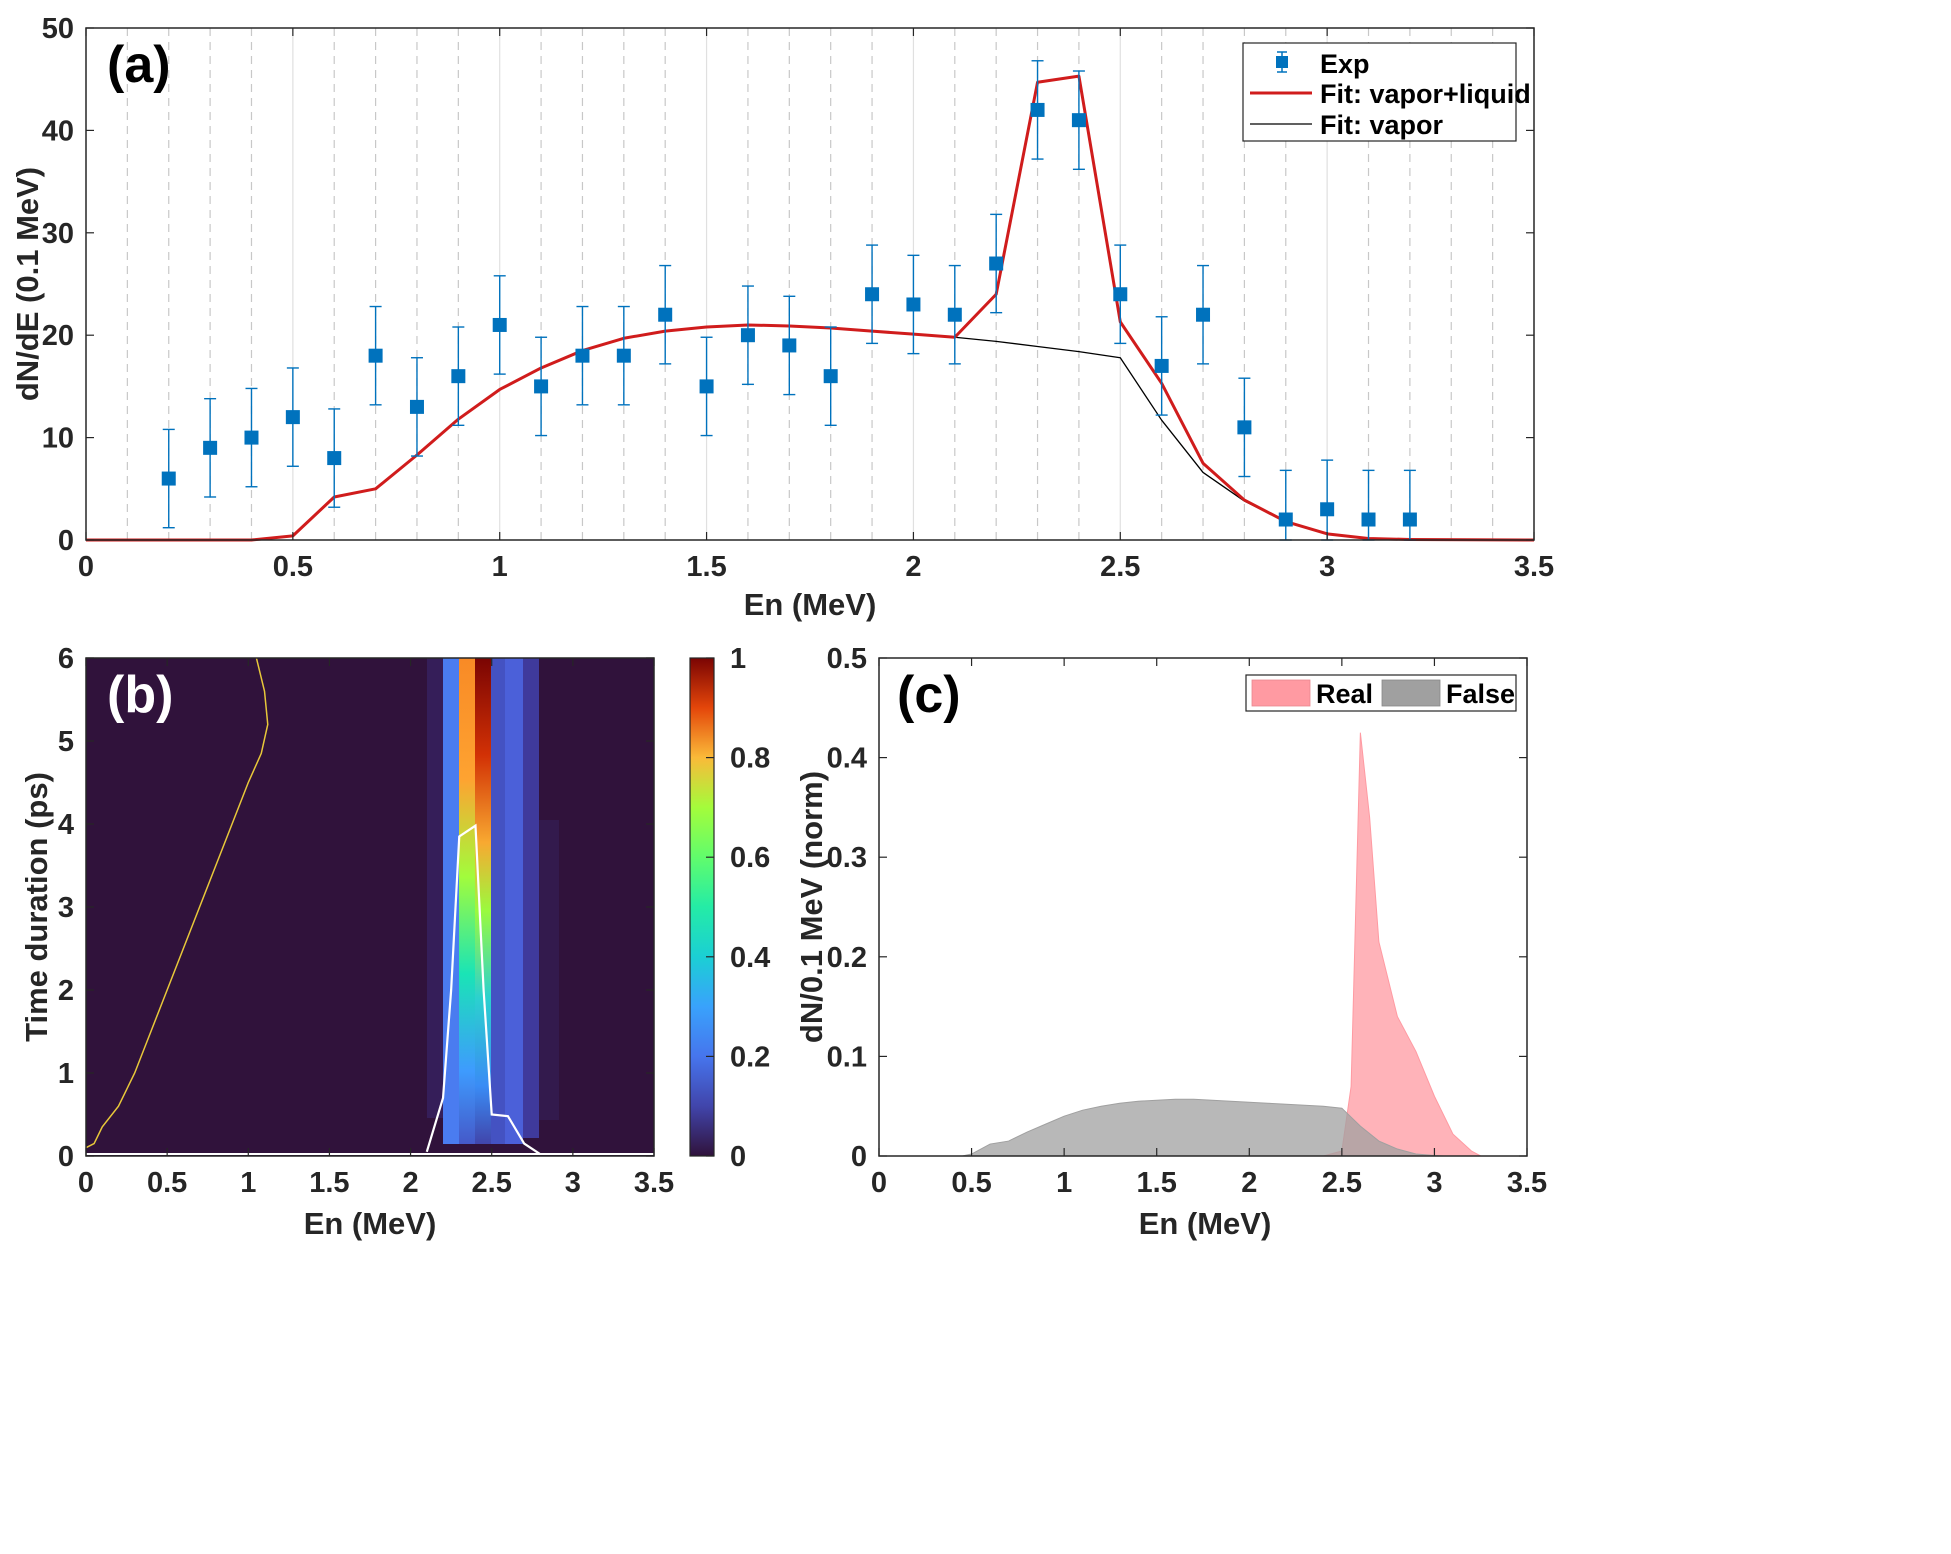  I want to click on y-tick-label: 40, so click(58, 131).